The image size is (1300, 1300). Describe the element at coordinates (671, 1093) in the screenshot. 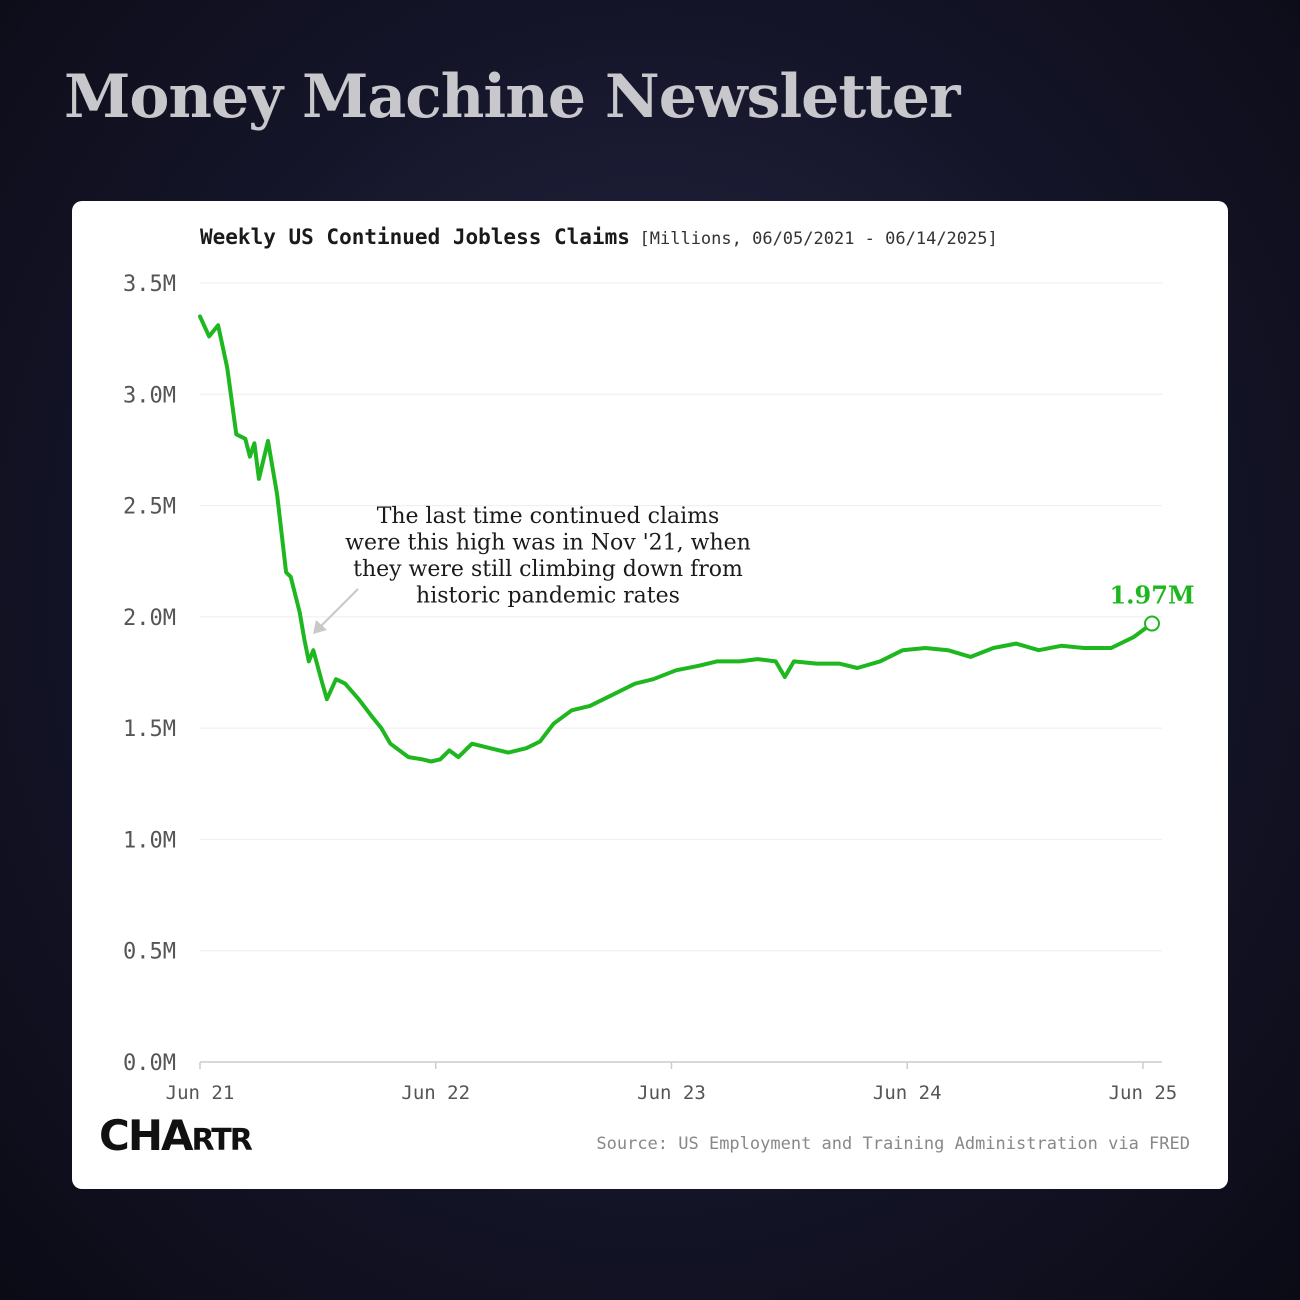

I see `x-tick-label: Jun 23` at that location.